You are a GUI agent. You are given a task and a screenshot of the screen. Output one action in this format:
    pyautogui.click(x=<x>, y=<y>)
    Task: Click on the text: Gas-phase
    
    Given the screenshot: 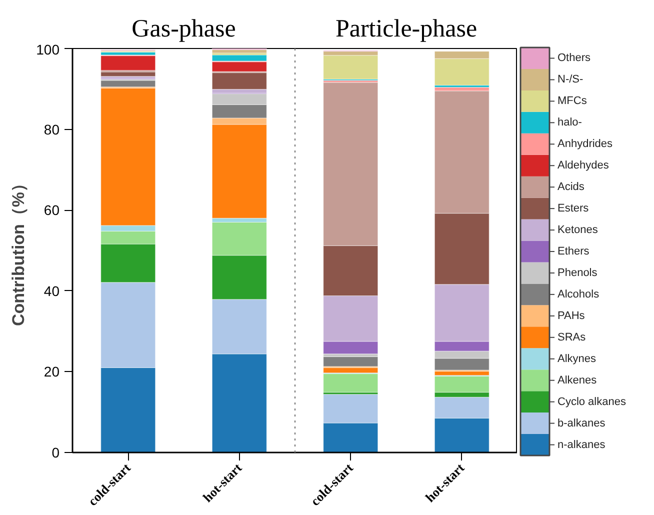 What is the action you would take?
    pyautogui.click(x=184, y=28)
    